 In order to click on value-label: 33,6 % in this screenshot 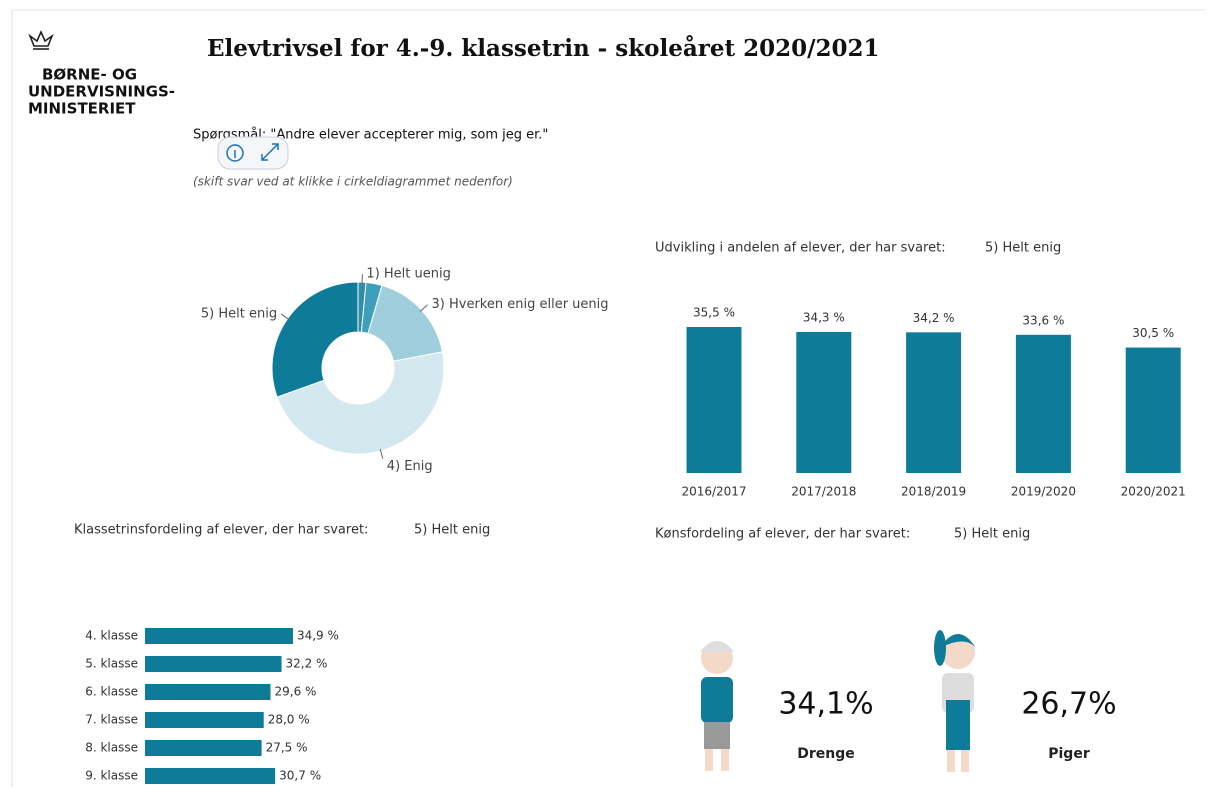, I will do `click(1043, 320)`.